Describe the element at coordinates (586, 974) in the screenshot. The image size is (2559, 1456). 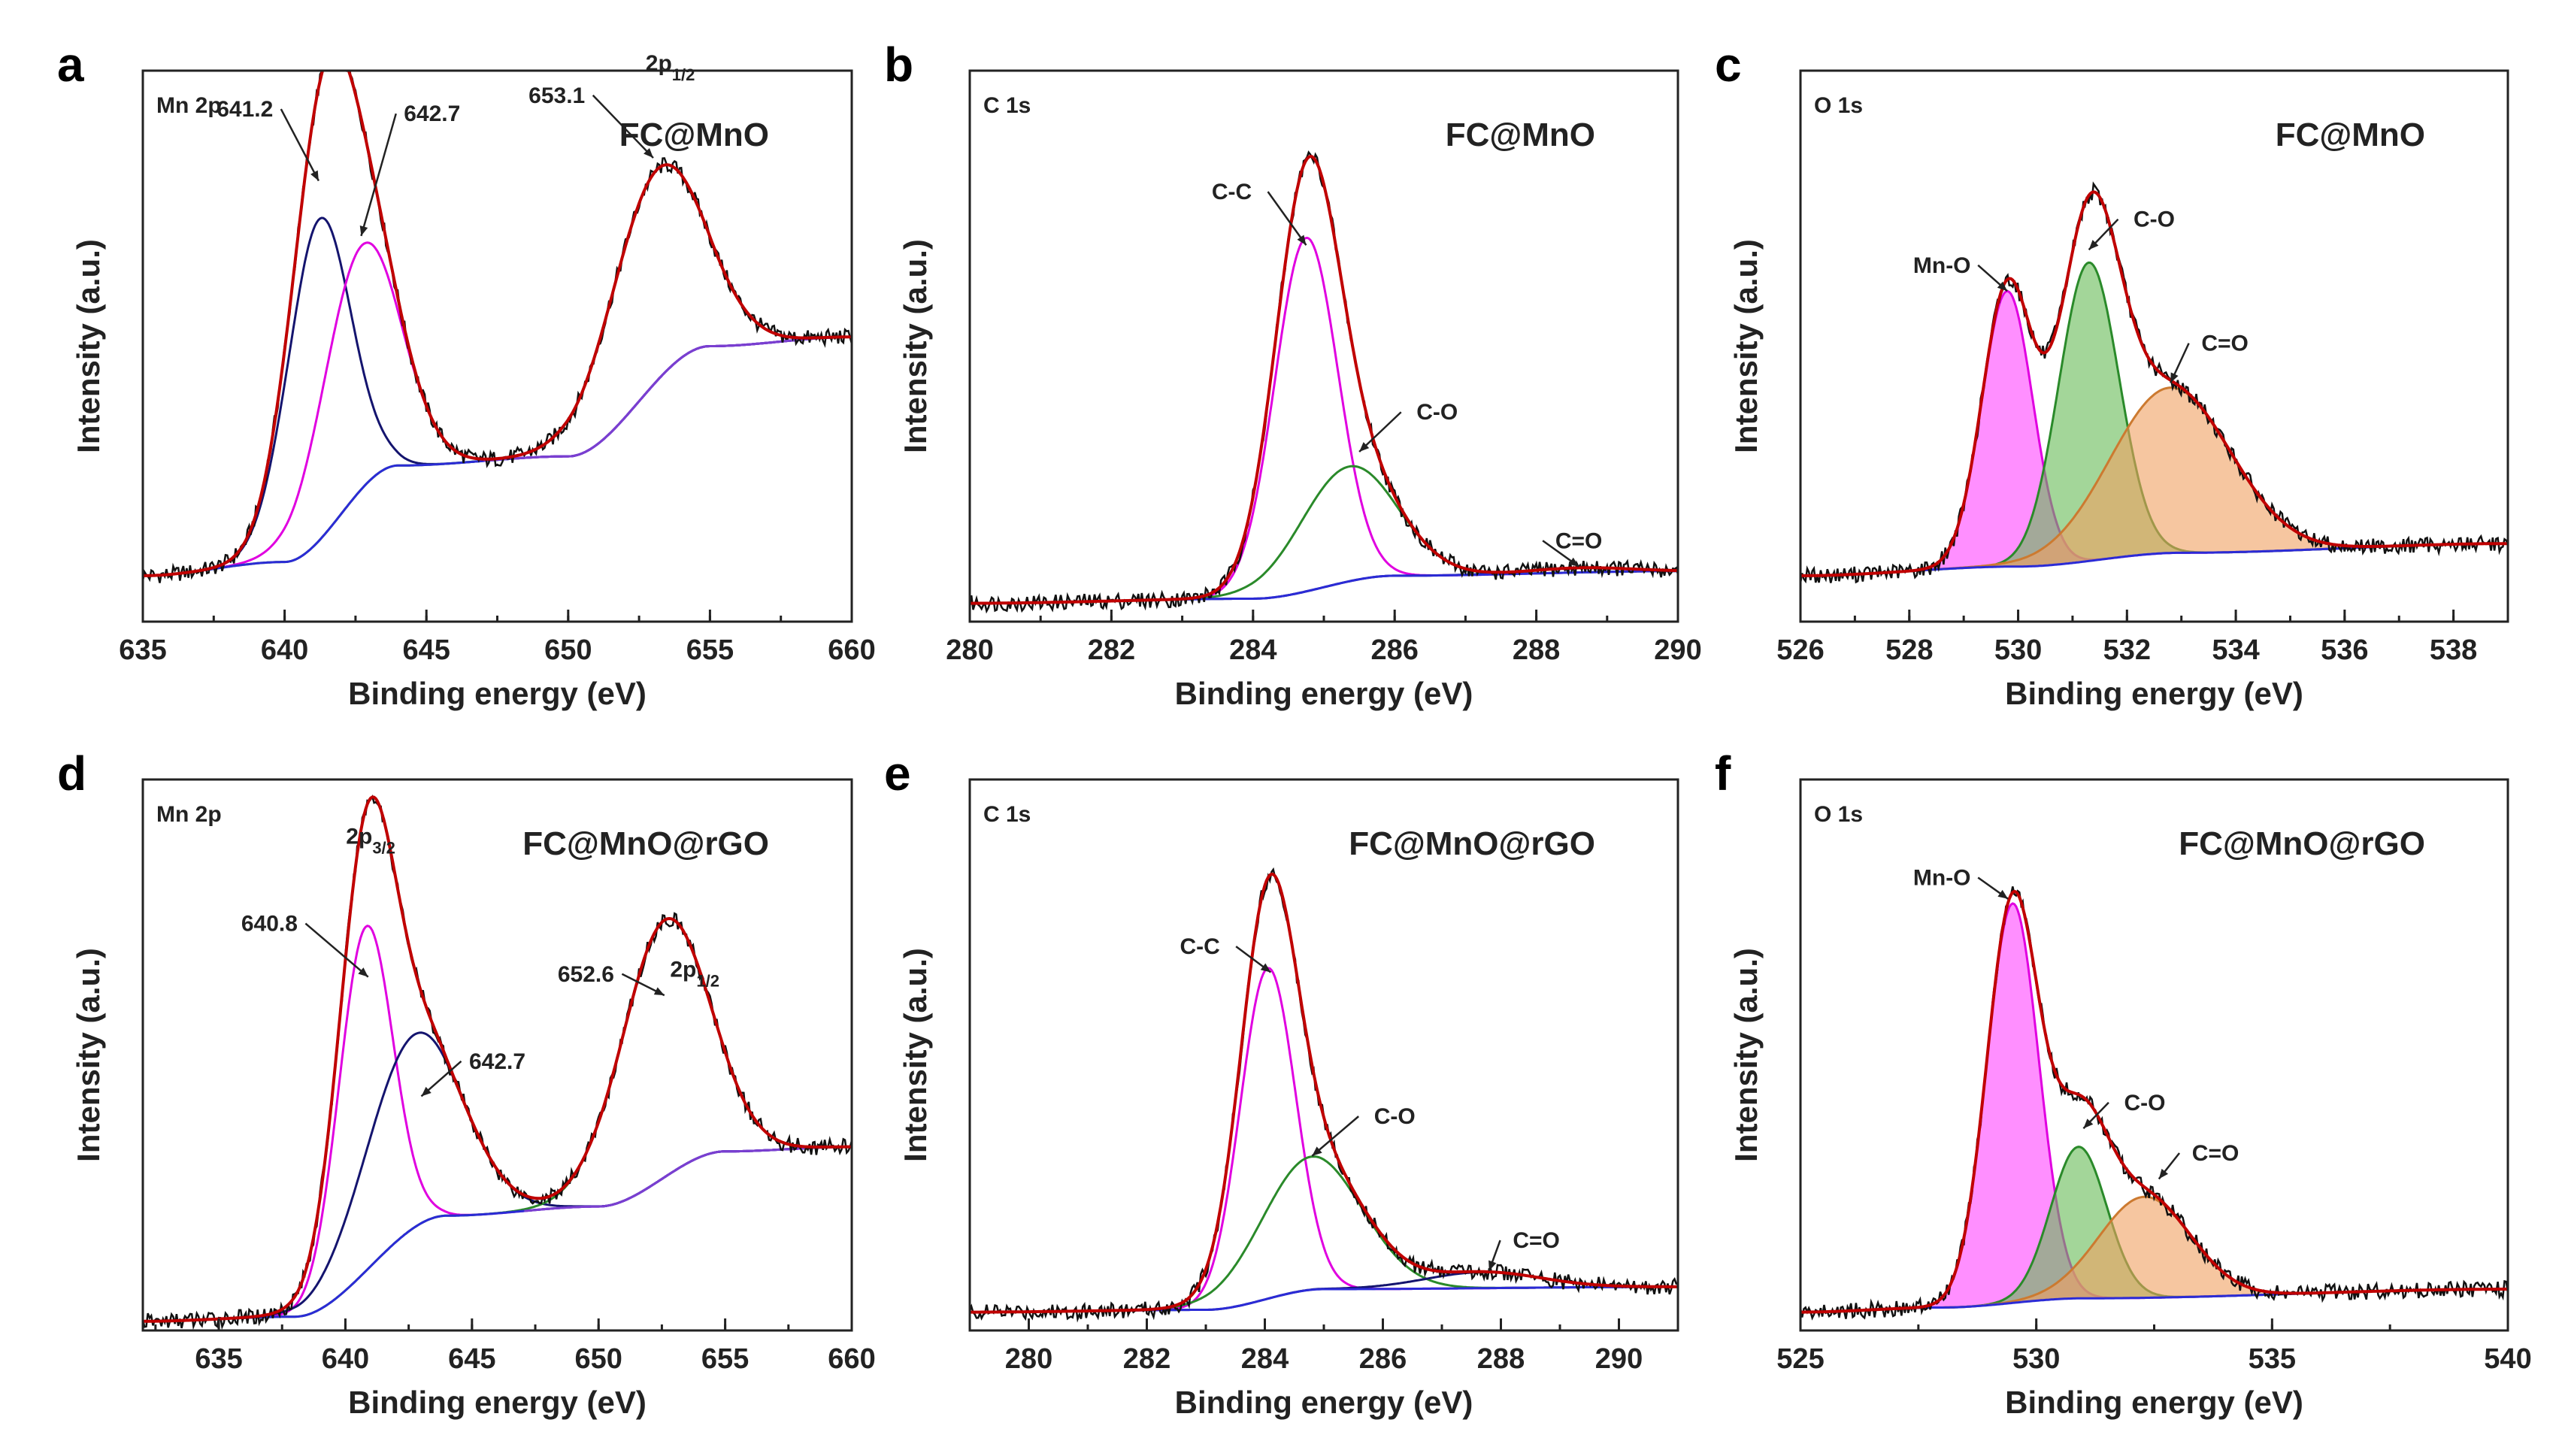
I see `annotation-label: 652.6` at that location.